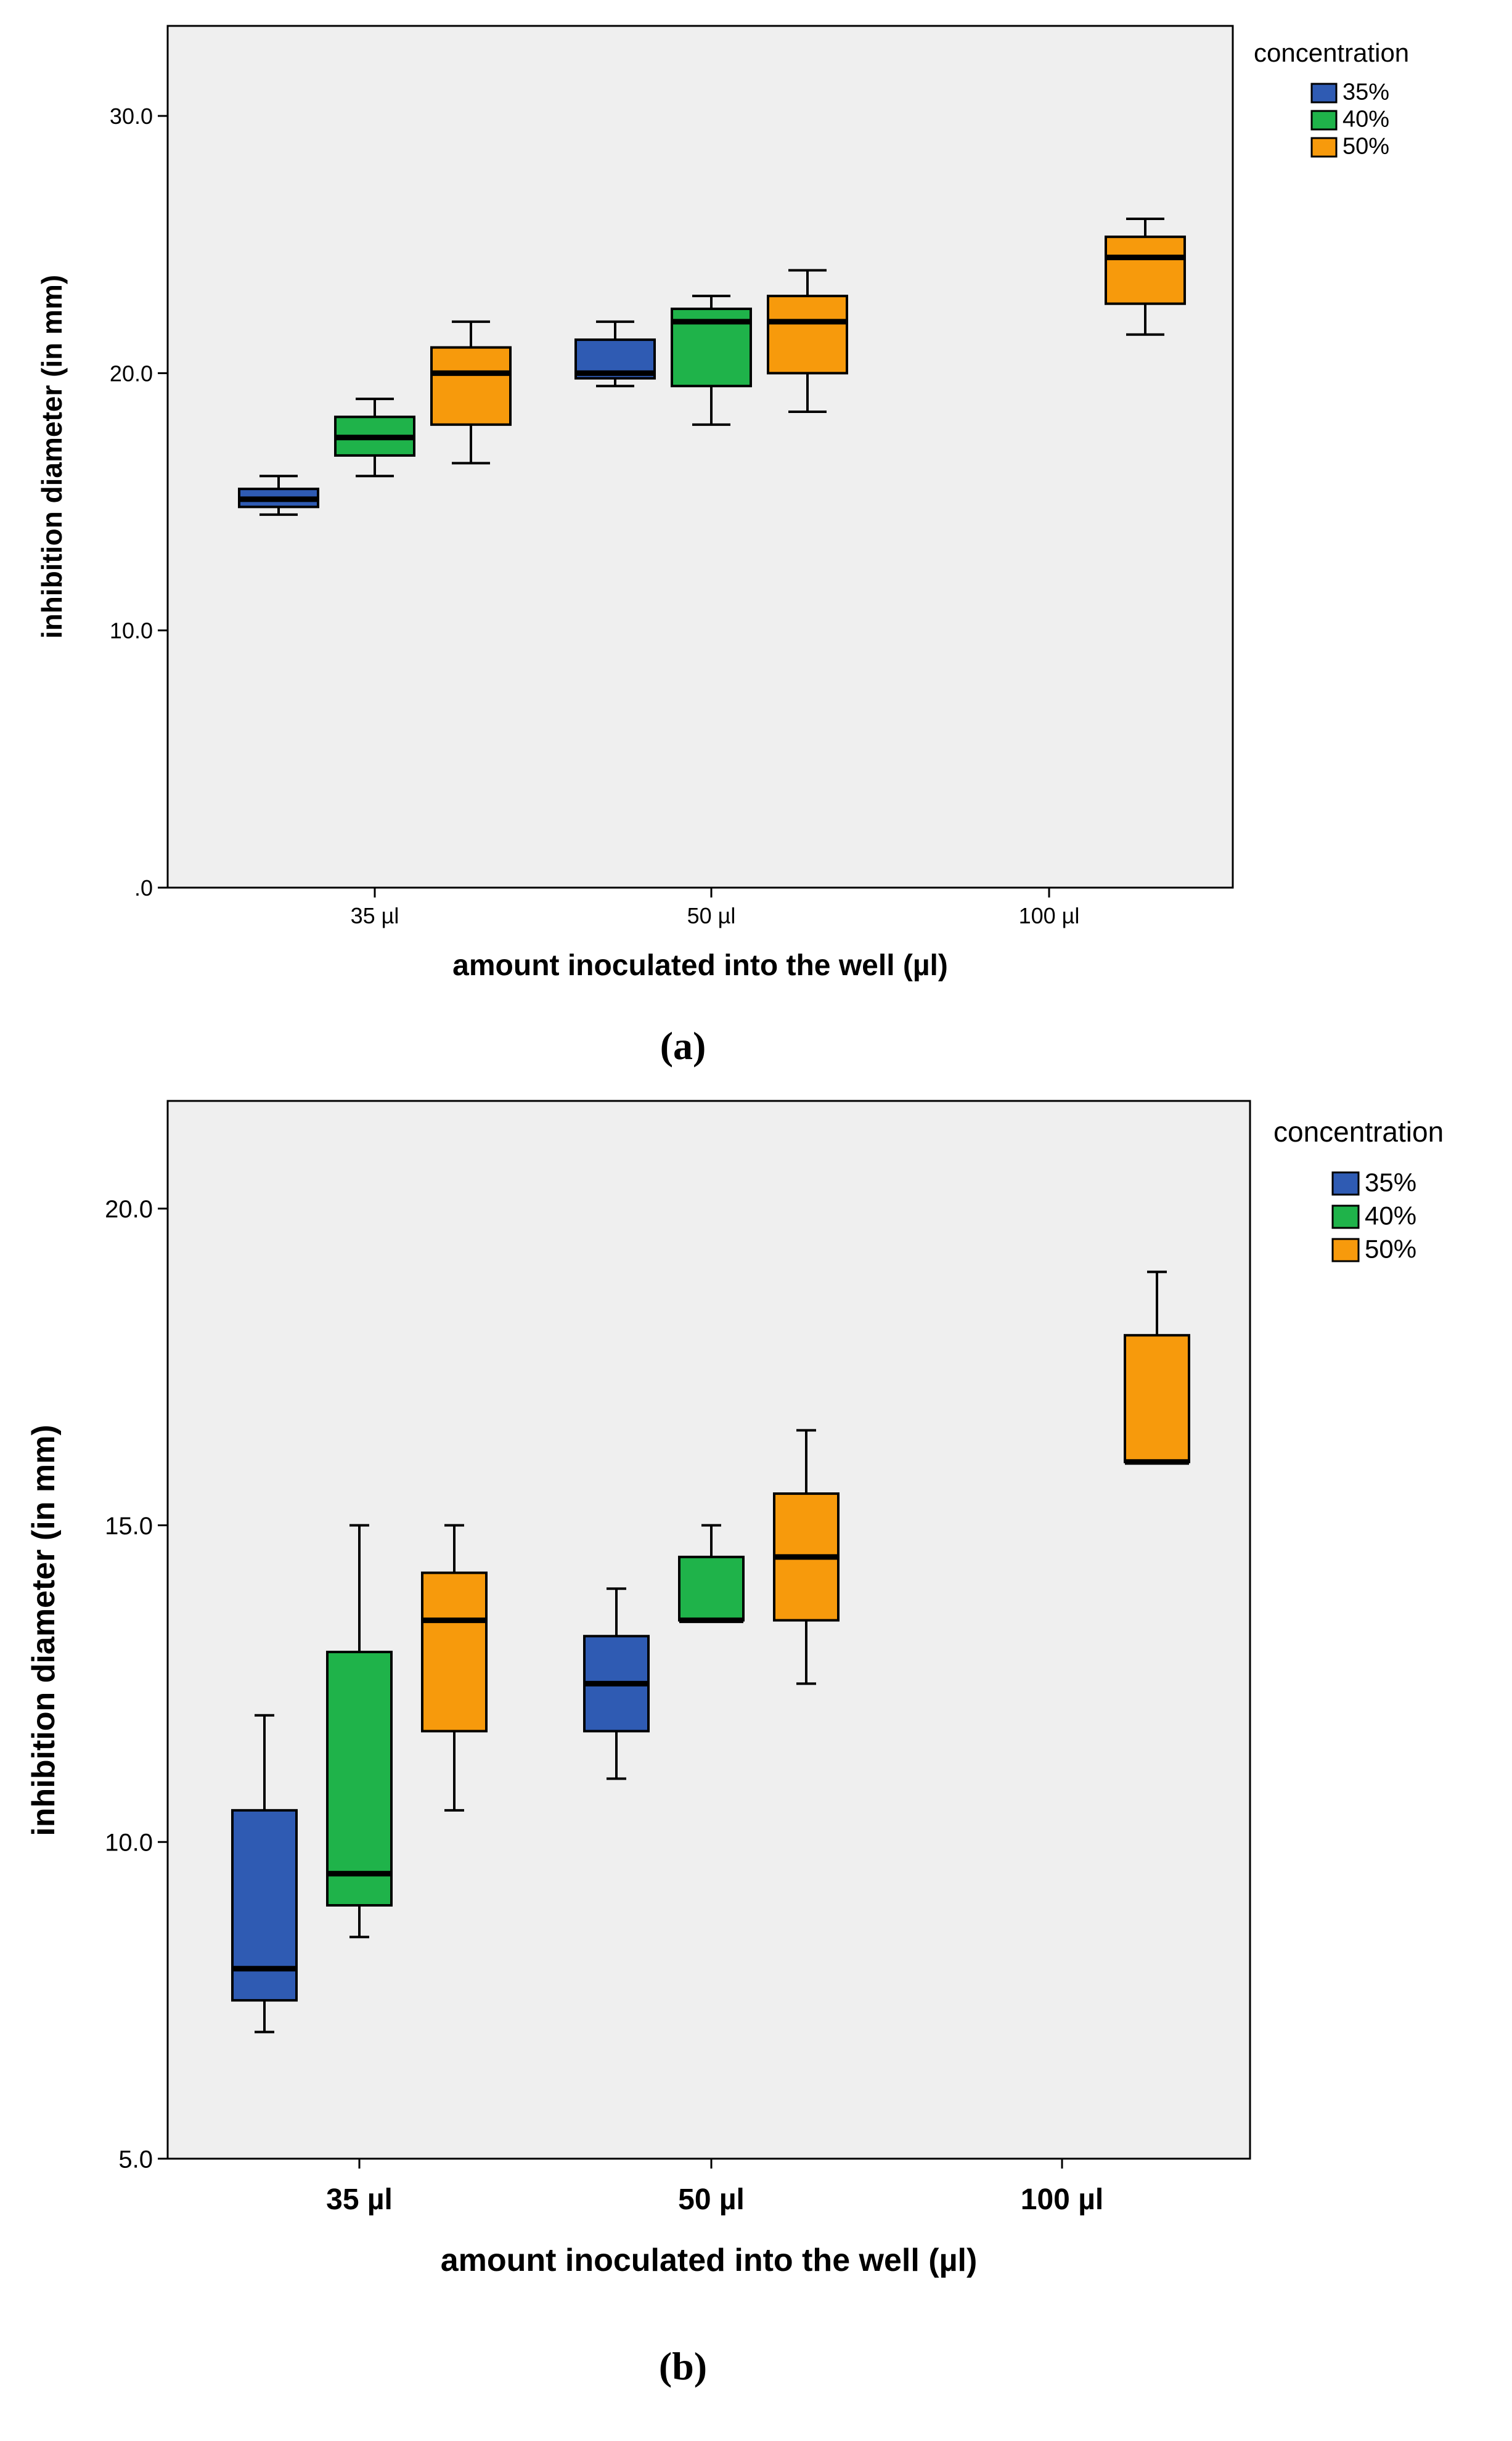 Image resolution: width=1512 pixels, height=2441 pixels. I want to click on x-axis-title-a: amount inoculated into the well (µl), so click(700, 965).